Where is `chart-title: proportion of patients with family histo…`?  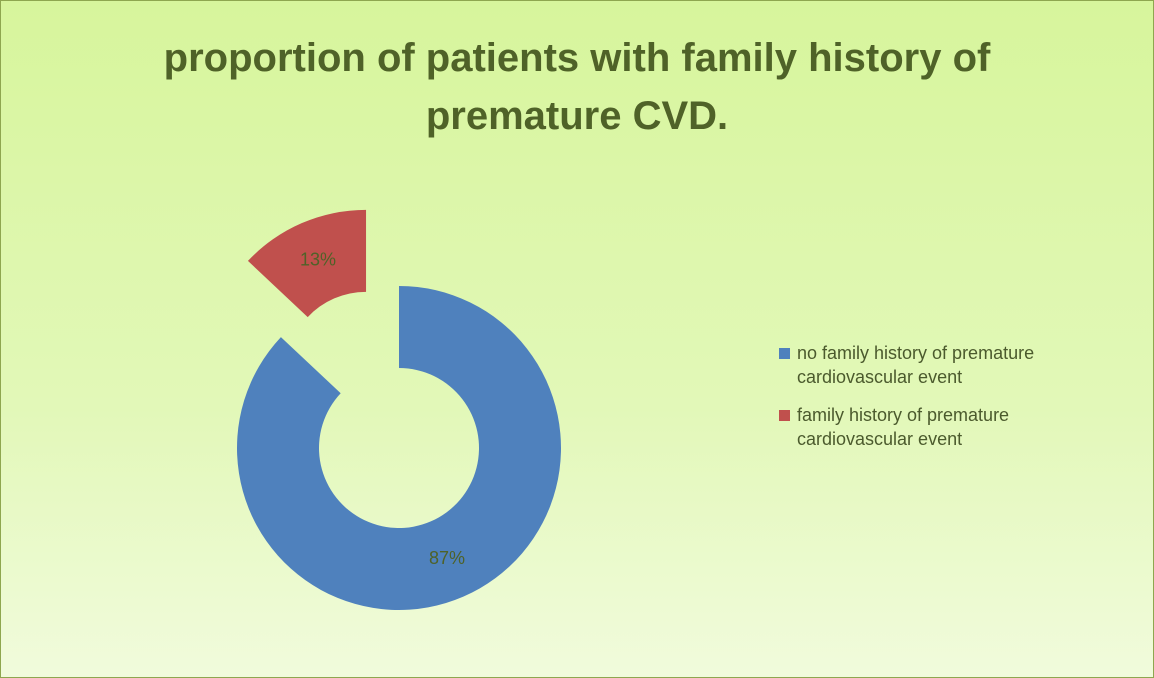
chart-title: proportion of patients with family histo… is located at coordinates (577, 87).